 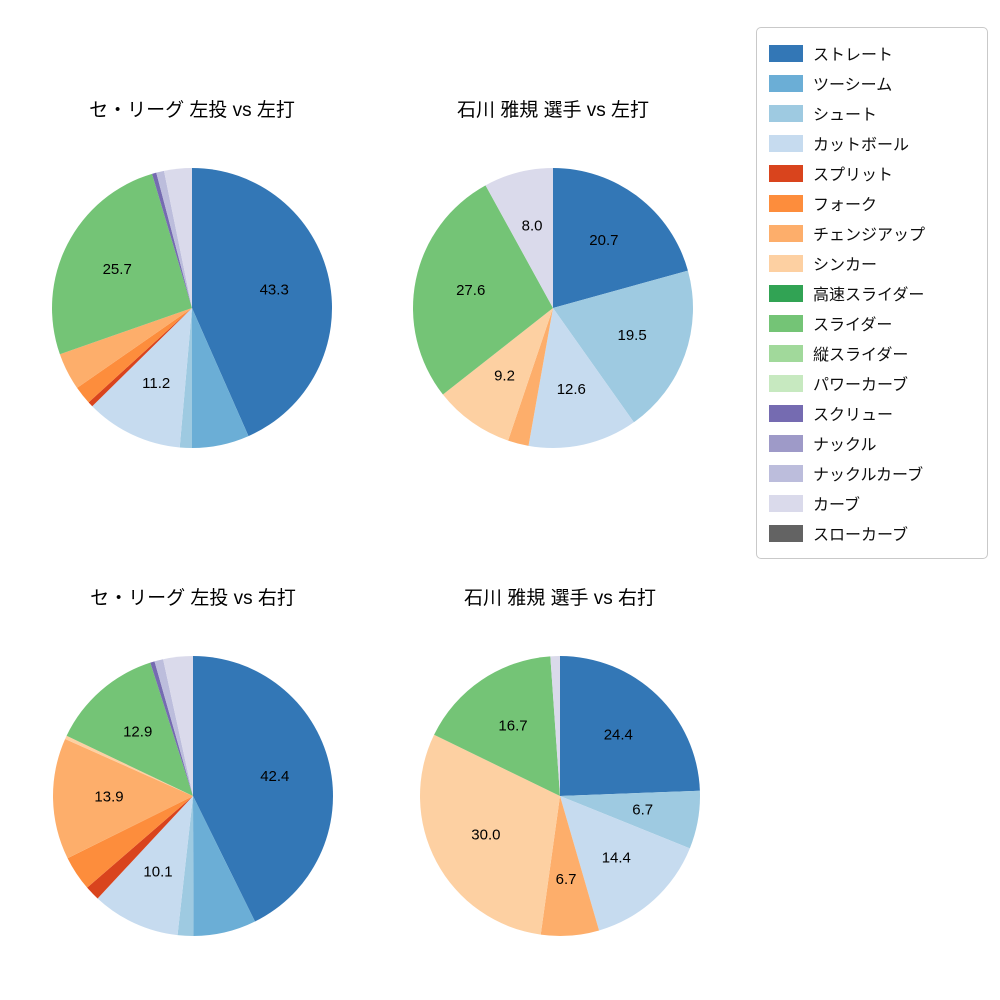 I want to click on pie-chart-ishikawa-vs-left: 石川 雅規 選手 vs 左打 20.7 19.5 12.6 9.2 27.6 8.0, so click(x=553, y=277).